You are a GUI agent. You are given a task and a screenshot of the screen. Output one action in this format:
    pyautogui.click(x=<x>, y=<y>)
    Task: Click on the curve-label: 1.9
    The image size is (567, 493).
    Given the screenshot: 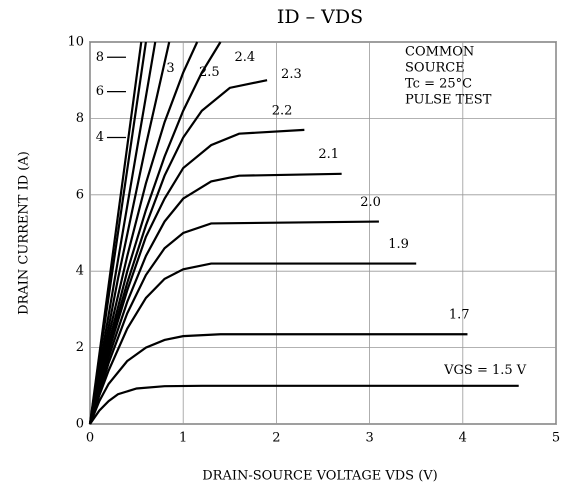 What is the action you would take?
    pyautogui.click(x=398, y=244)
    